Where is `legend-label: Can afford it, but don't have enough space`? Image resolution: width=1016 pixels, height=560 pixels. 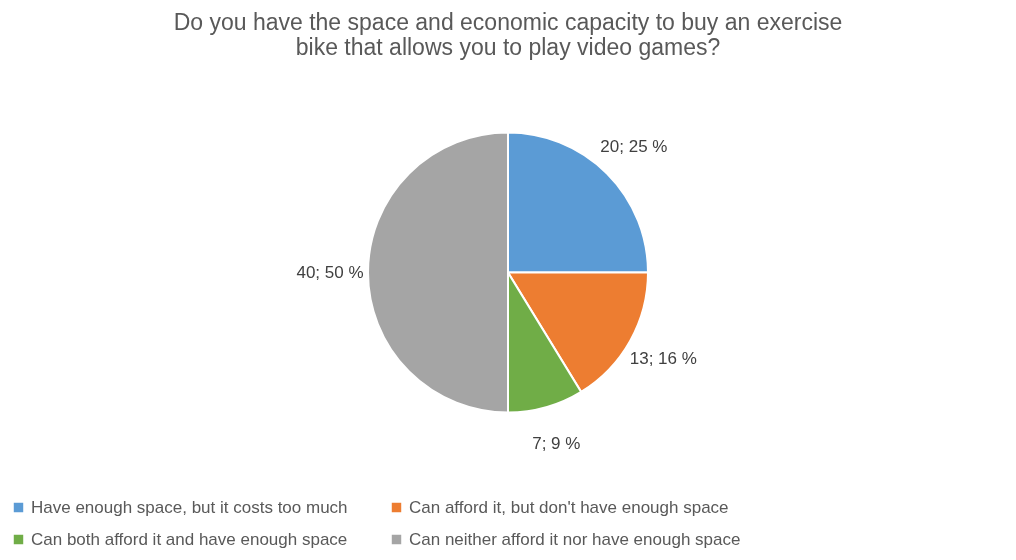 legend-label: Can afford it, but don't have enough space is located at coordinates (569, 507).